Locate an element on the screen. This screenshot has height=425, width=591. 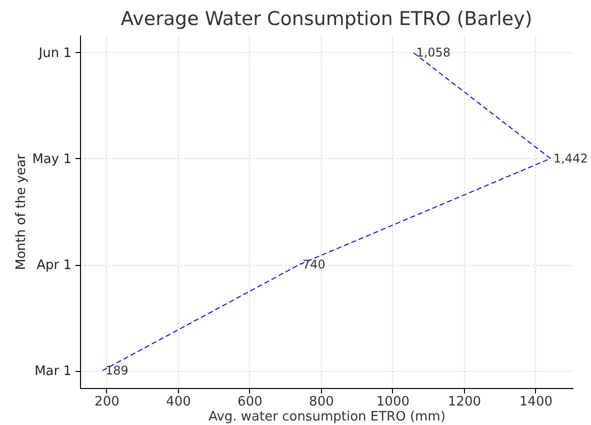
x-tick-label: 200 is located at coordinates (107, 402).